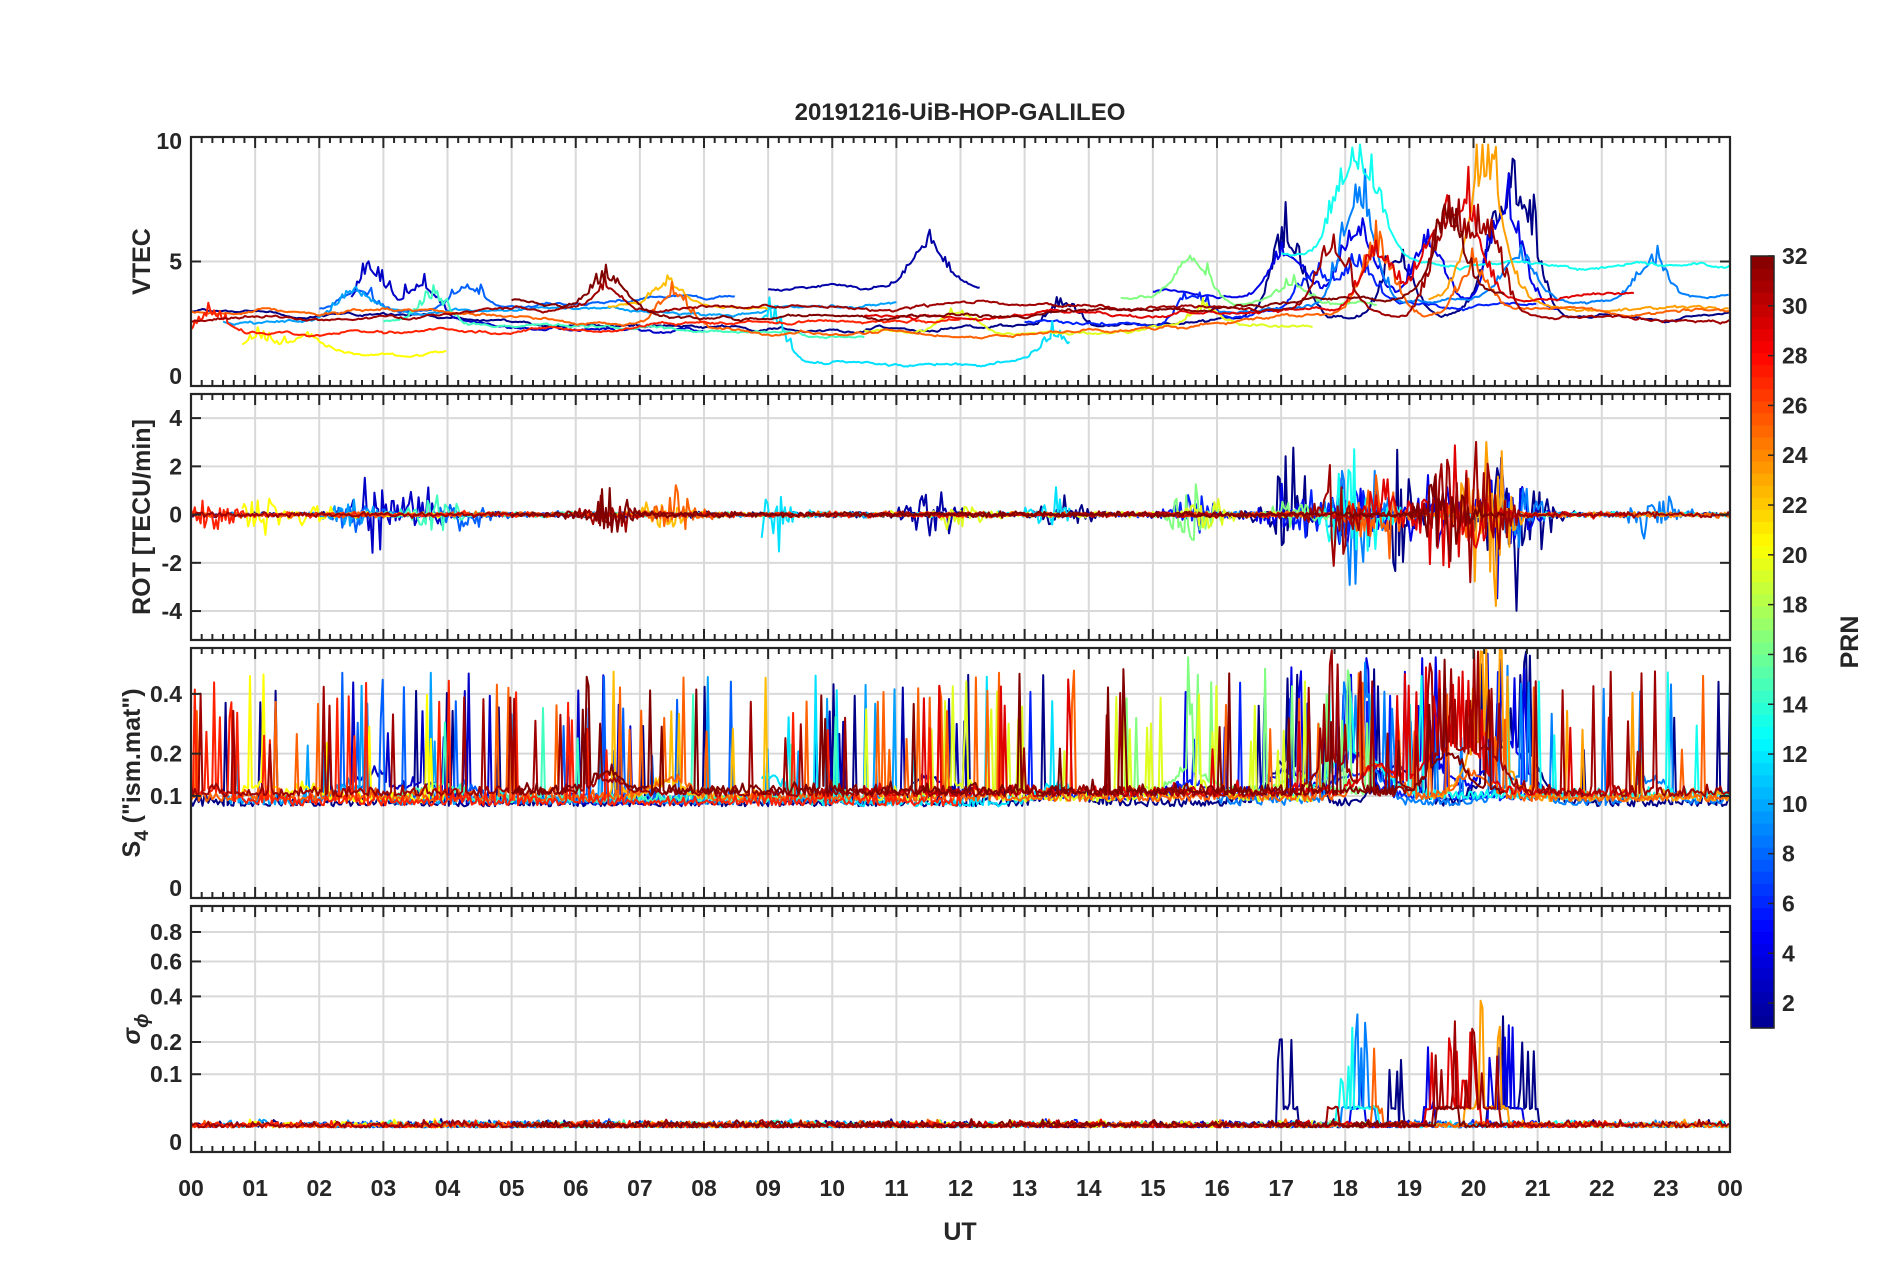 The width and height of the screenshot is (1902, 1277). I want to click on x-tick-label: 12, so click(961, 1188).